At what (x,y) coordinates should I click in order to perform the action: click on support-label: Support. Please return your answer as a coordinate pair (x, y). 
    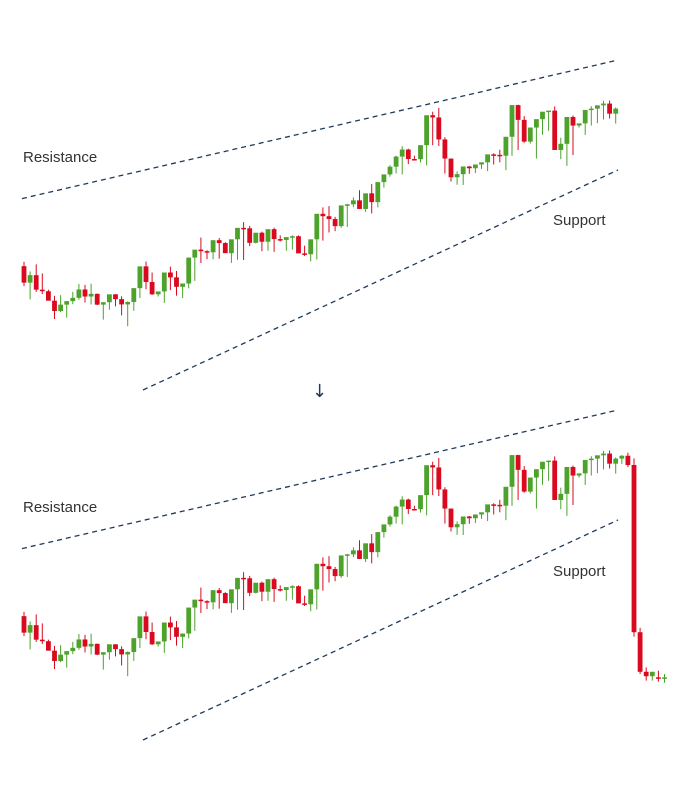
    Looking at the image, I should click on (579, 571).